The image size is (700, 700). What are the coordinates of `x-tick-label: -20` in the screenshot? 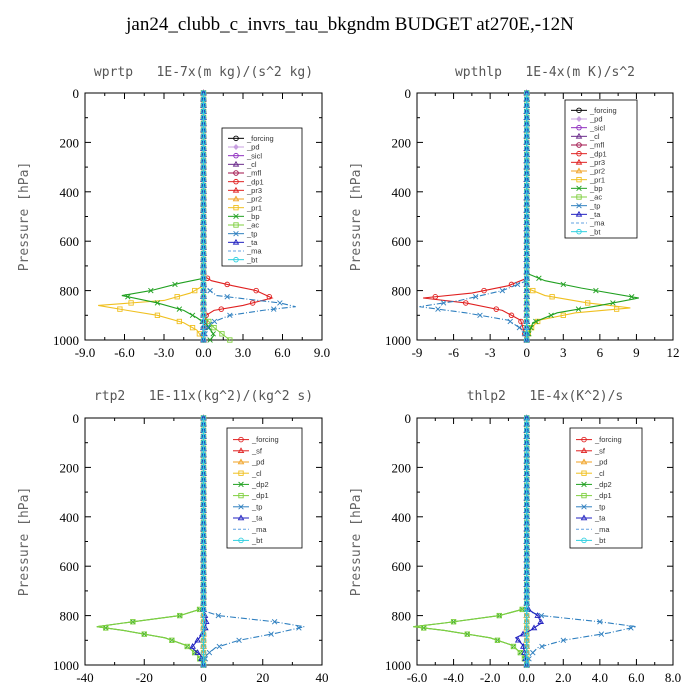 It's located at (144, 677).